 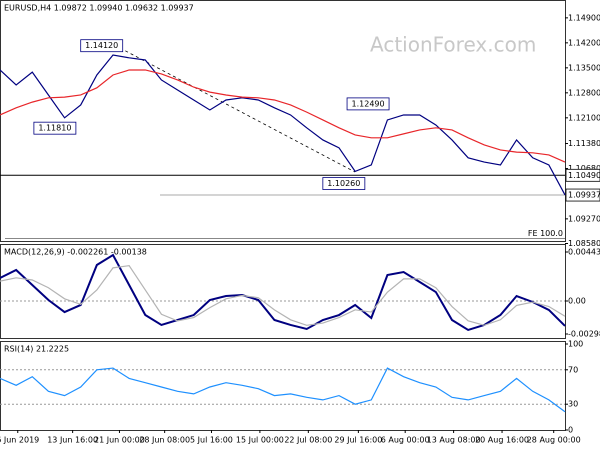 What do you see at coordinates (308, 440) in the screenshot?
I see `x-tick-label: 22 Jul 08:00` at bounding box center [308, 440].